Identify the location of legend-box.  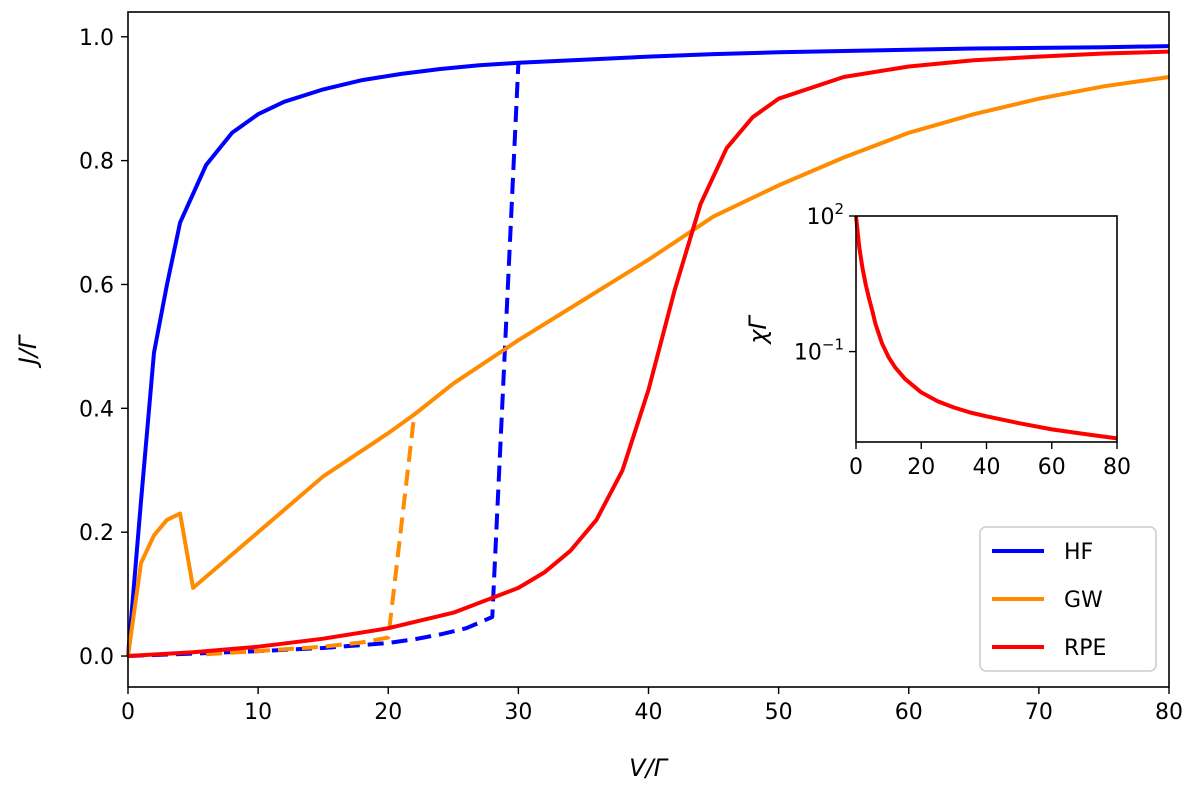
(1068, 599).